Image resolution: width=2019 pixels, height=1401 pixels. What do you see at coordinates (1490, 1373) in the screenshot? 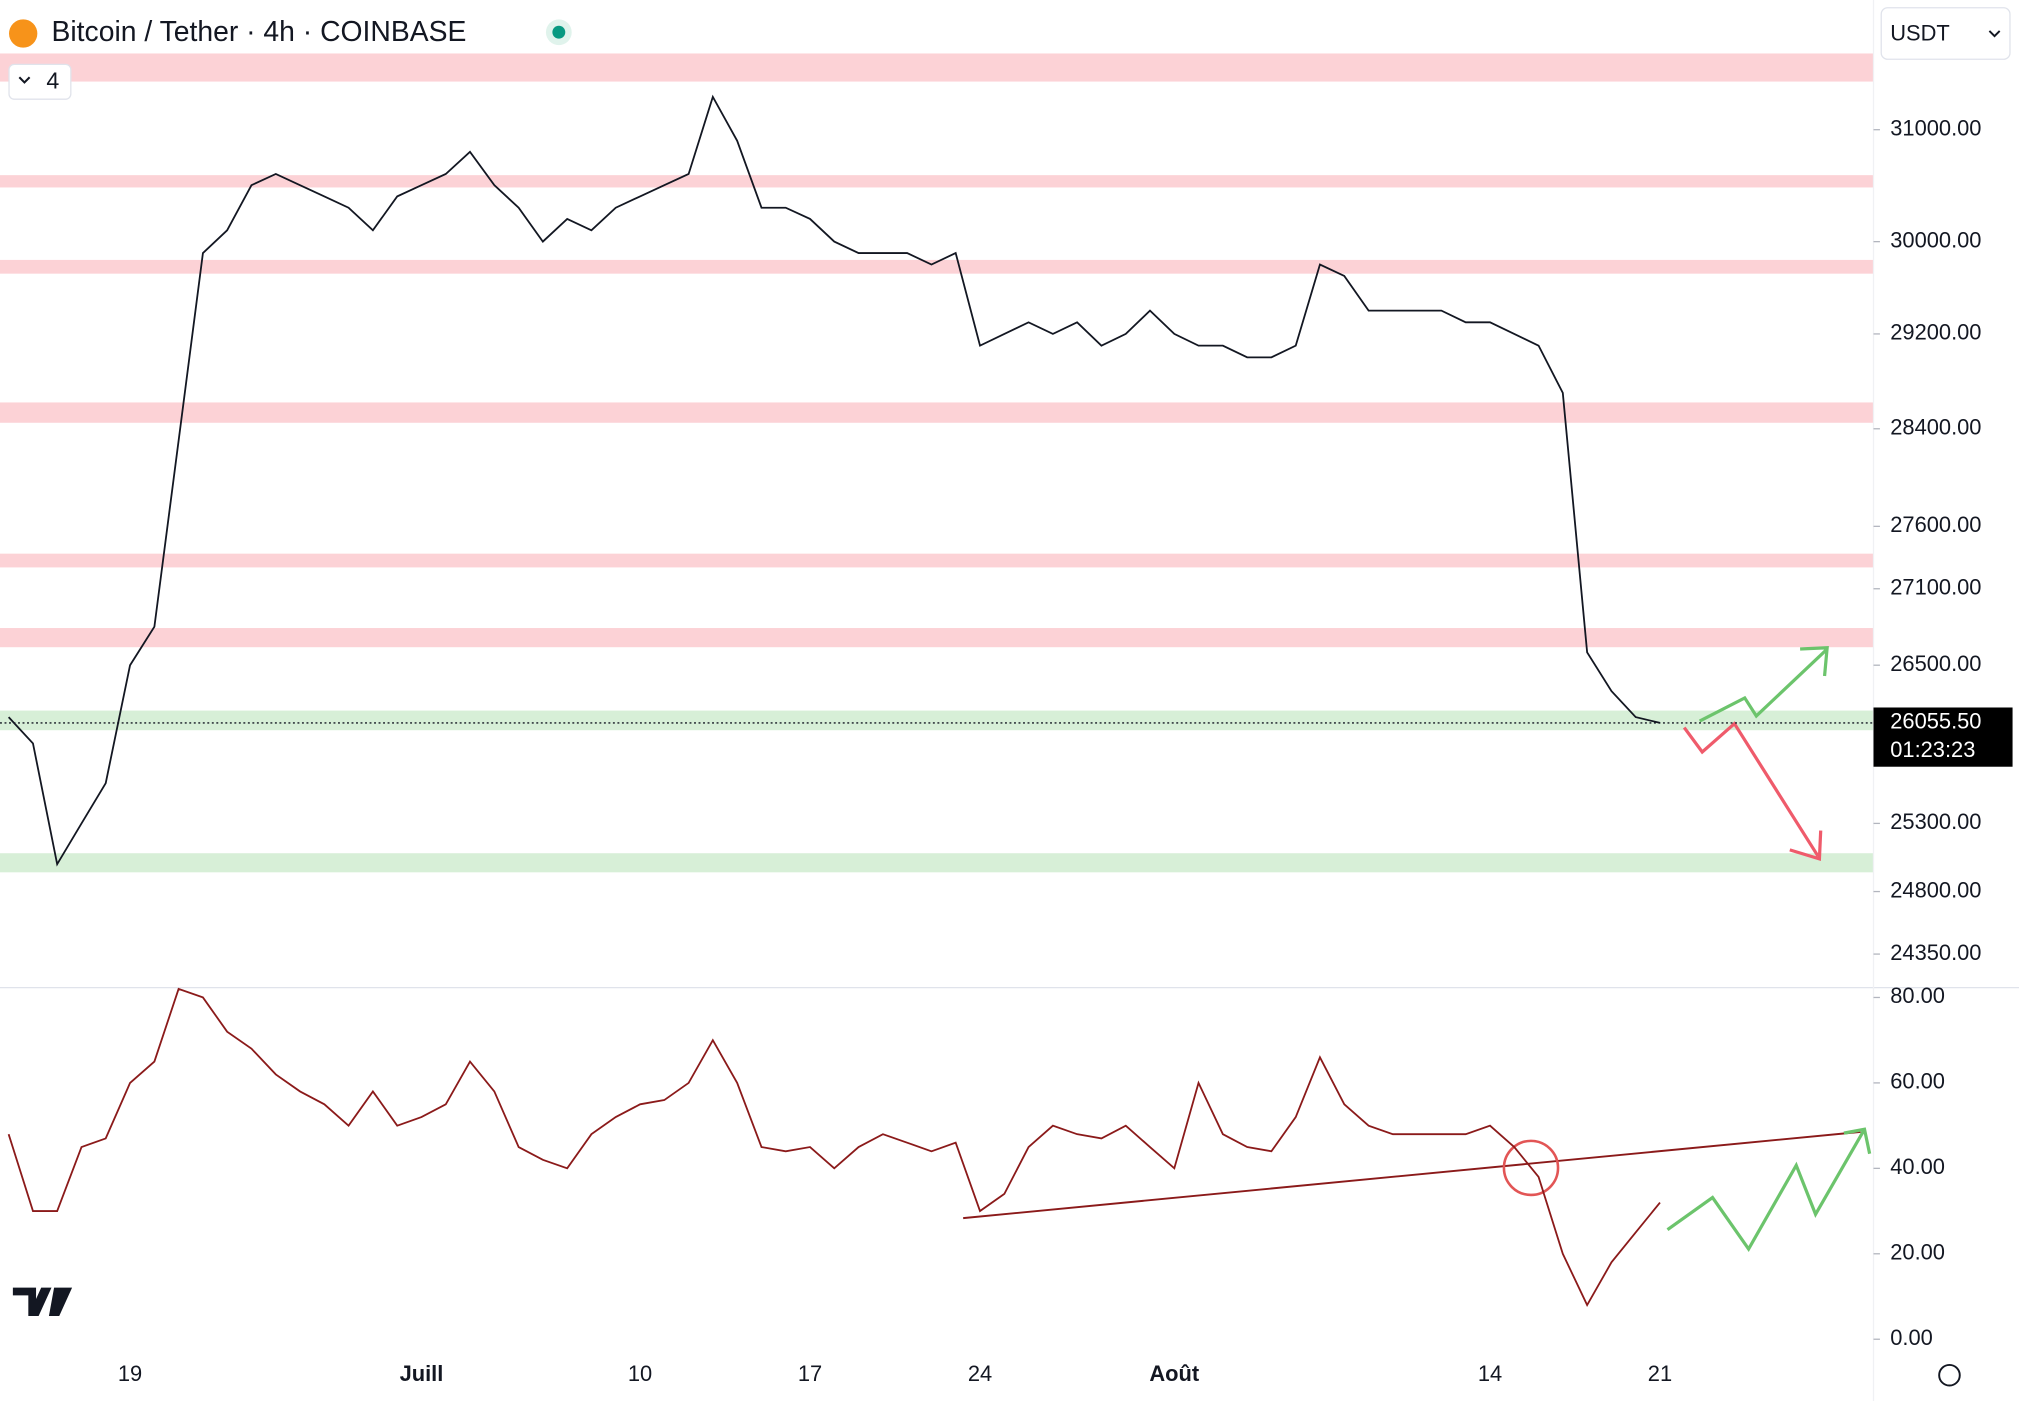
I see `x-tick-label: 14` at bounding box center [1490, 1373].